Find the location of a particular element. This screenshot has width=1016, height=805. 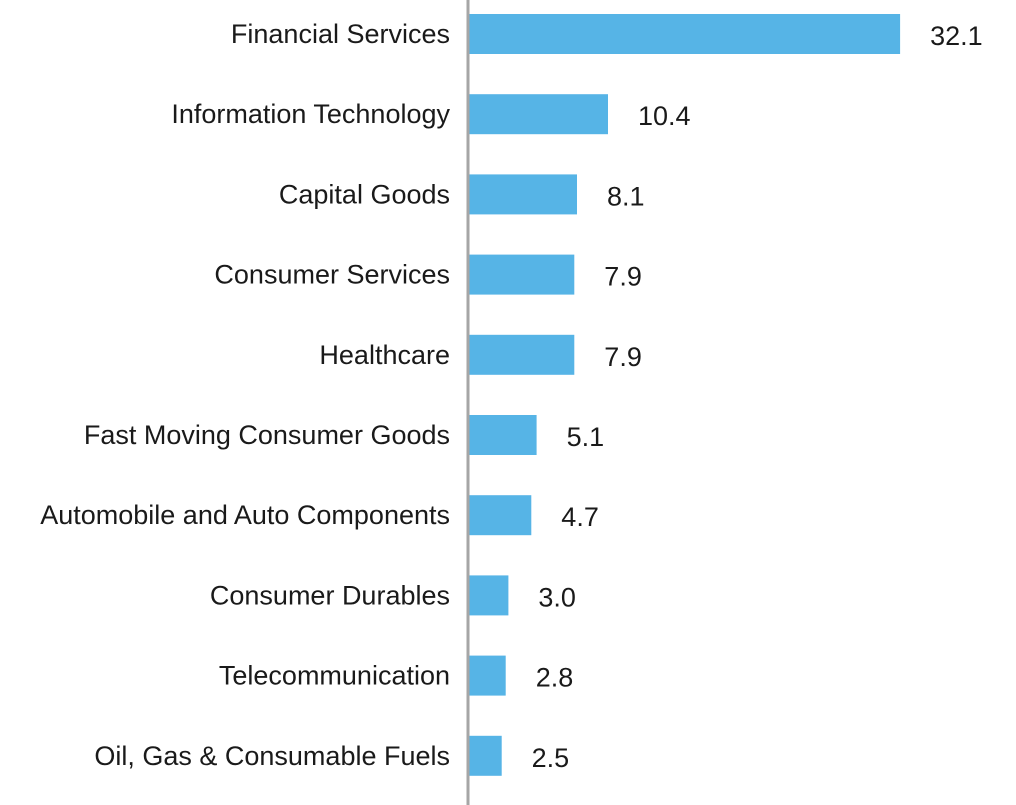

category-label: Oil, Gas & Consumable Fuels is located at coordinates (272, 756).